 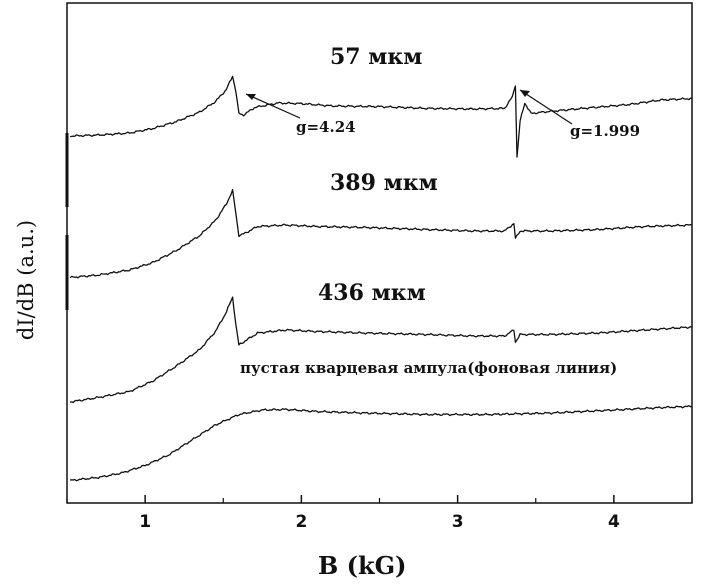 What do you see at coordinates (326, 127) in the screenshot?
I see `annotation-g-4-24: g=4.24` at bounding box center [326, 127].